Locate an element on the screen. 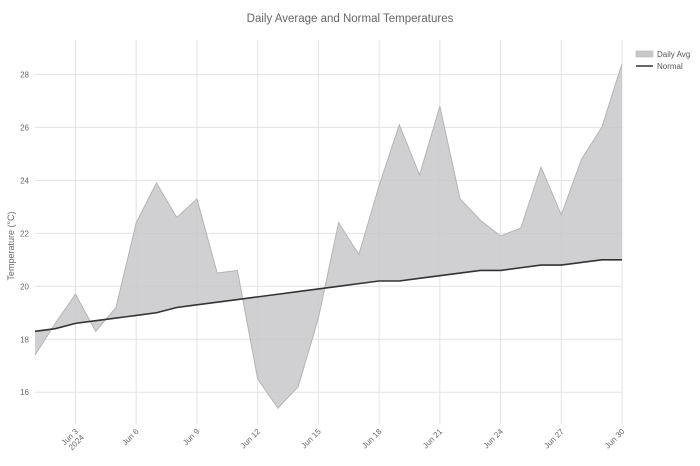  y-tick-label: 28 is located at coordinates (24, 74).